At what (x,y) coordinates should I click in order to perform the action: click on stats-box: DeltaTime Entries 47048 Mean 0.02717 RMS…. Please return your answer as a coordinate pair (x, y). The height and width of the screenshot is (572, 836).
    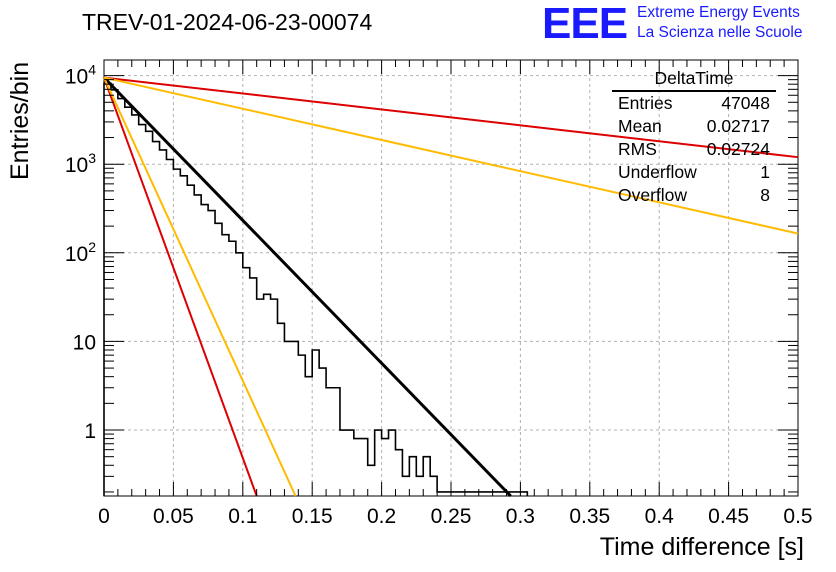
    Looking at the image, I should click on (694, 137).